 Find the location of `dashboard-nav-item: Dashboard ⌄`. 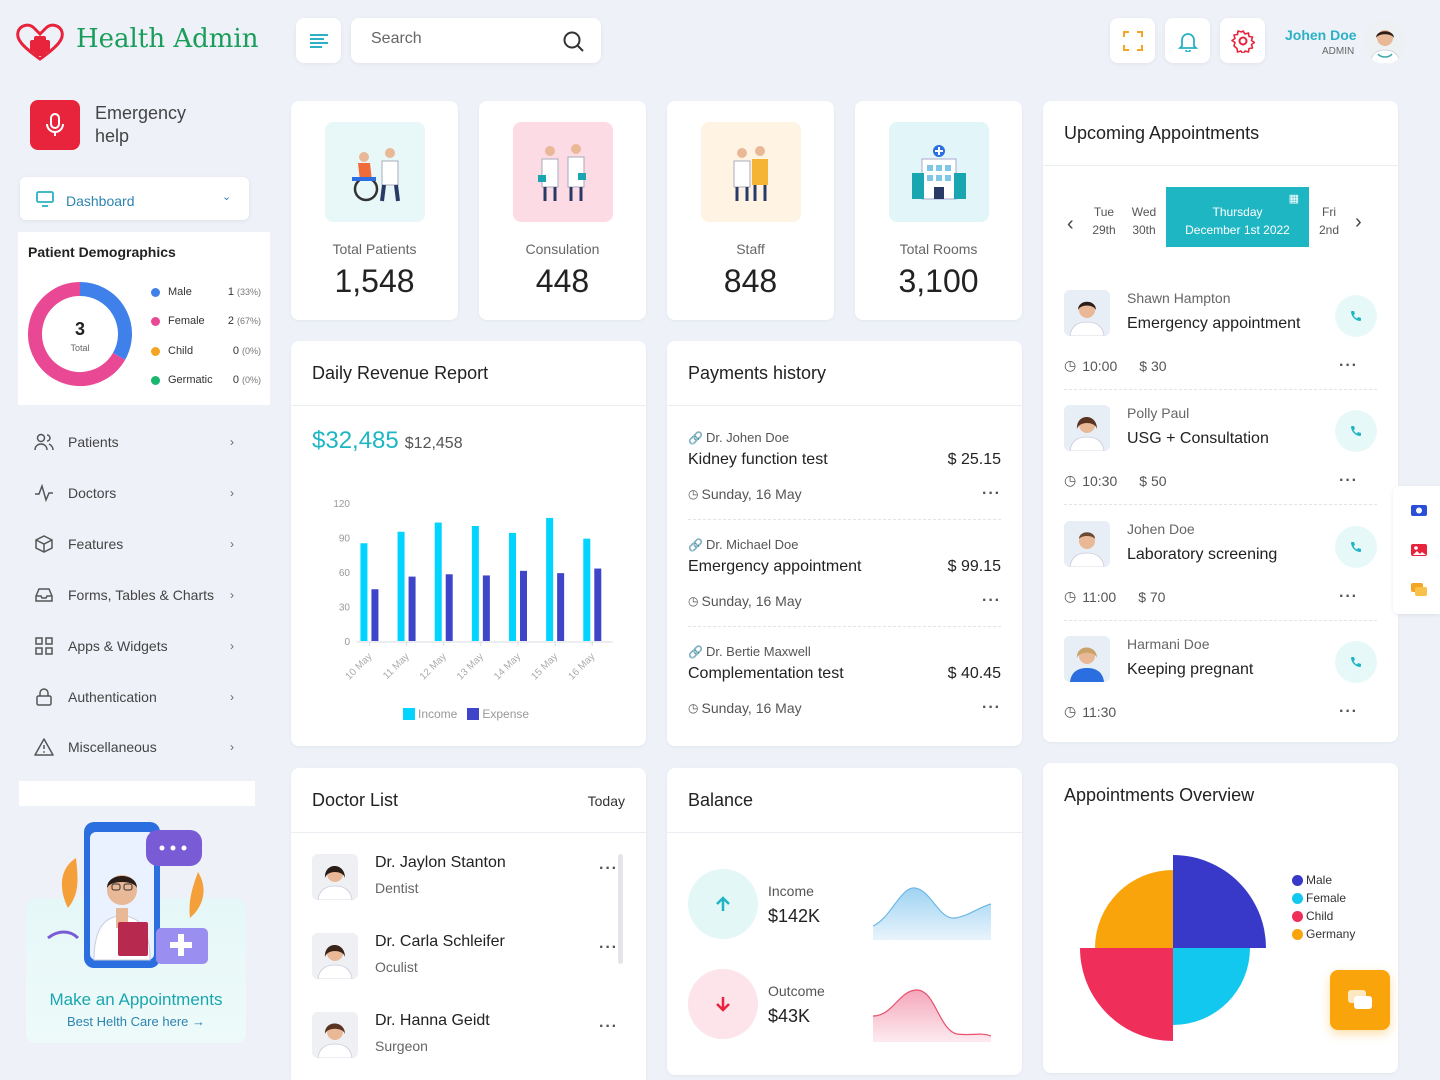

dashboard-nav-item: Dashboard ⌄ is located at coordinates (134, 198).